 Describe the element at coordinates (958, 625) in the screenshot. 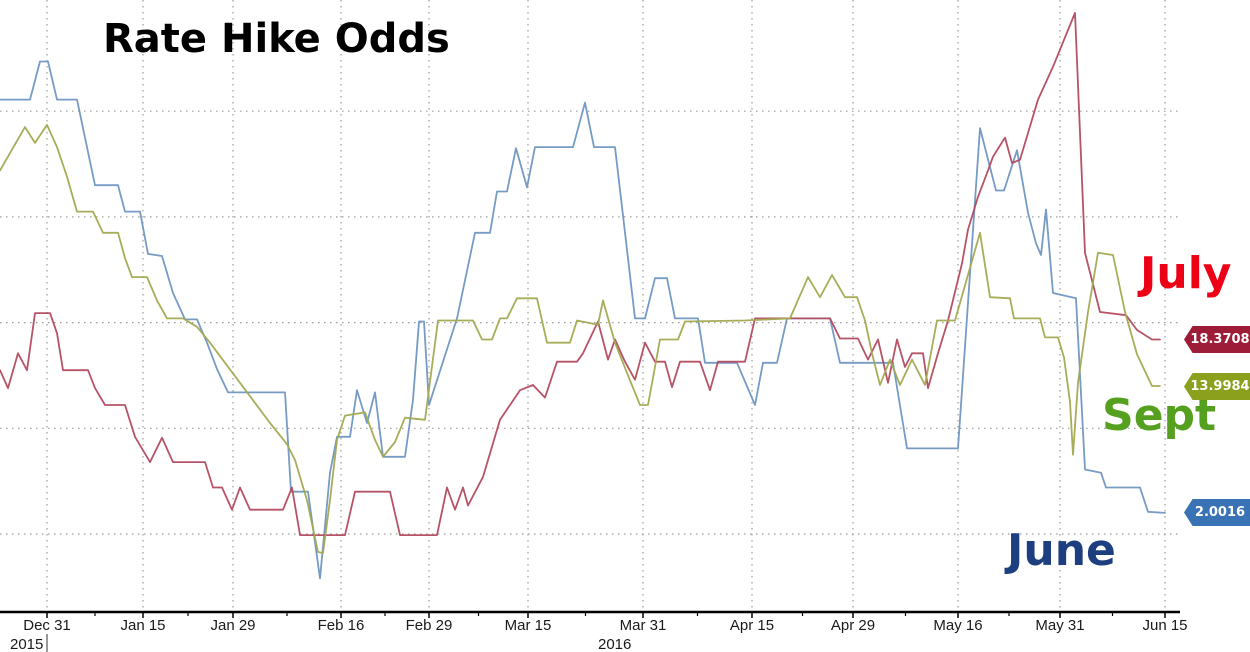

I see `x-tick-label: May 16` at that location.